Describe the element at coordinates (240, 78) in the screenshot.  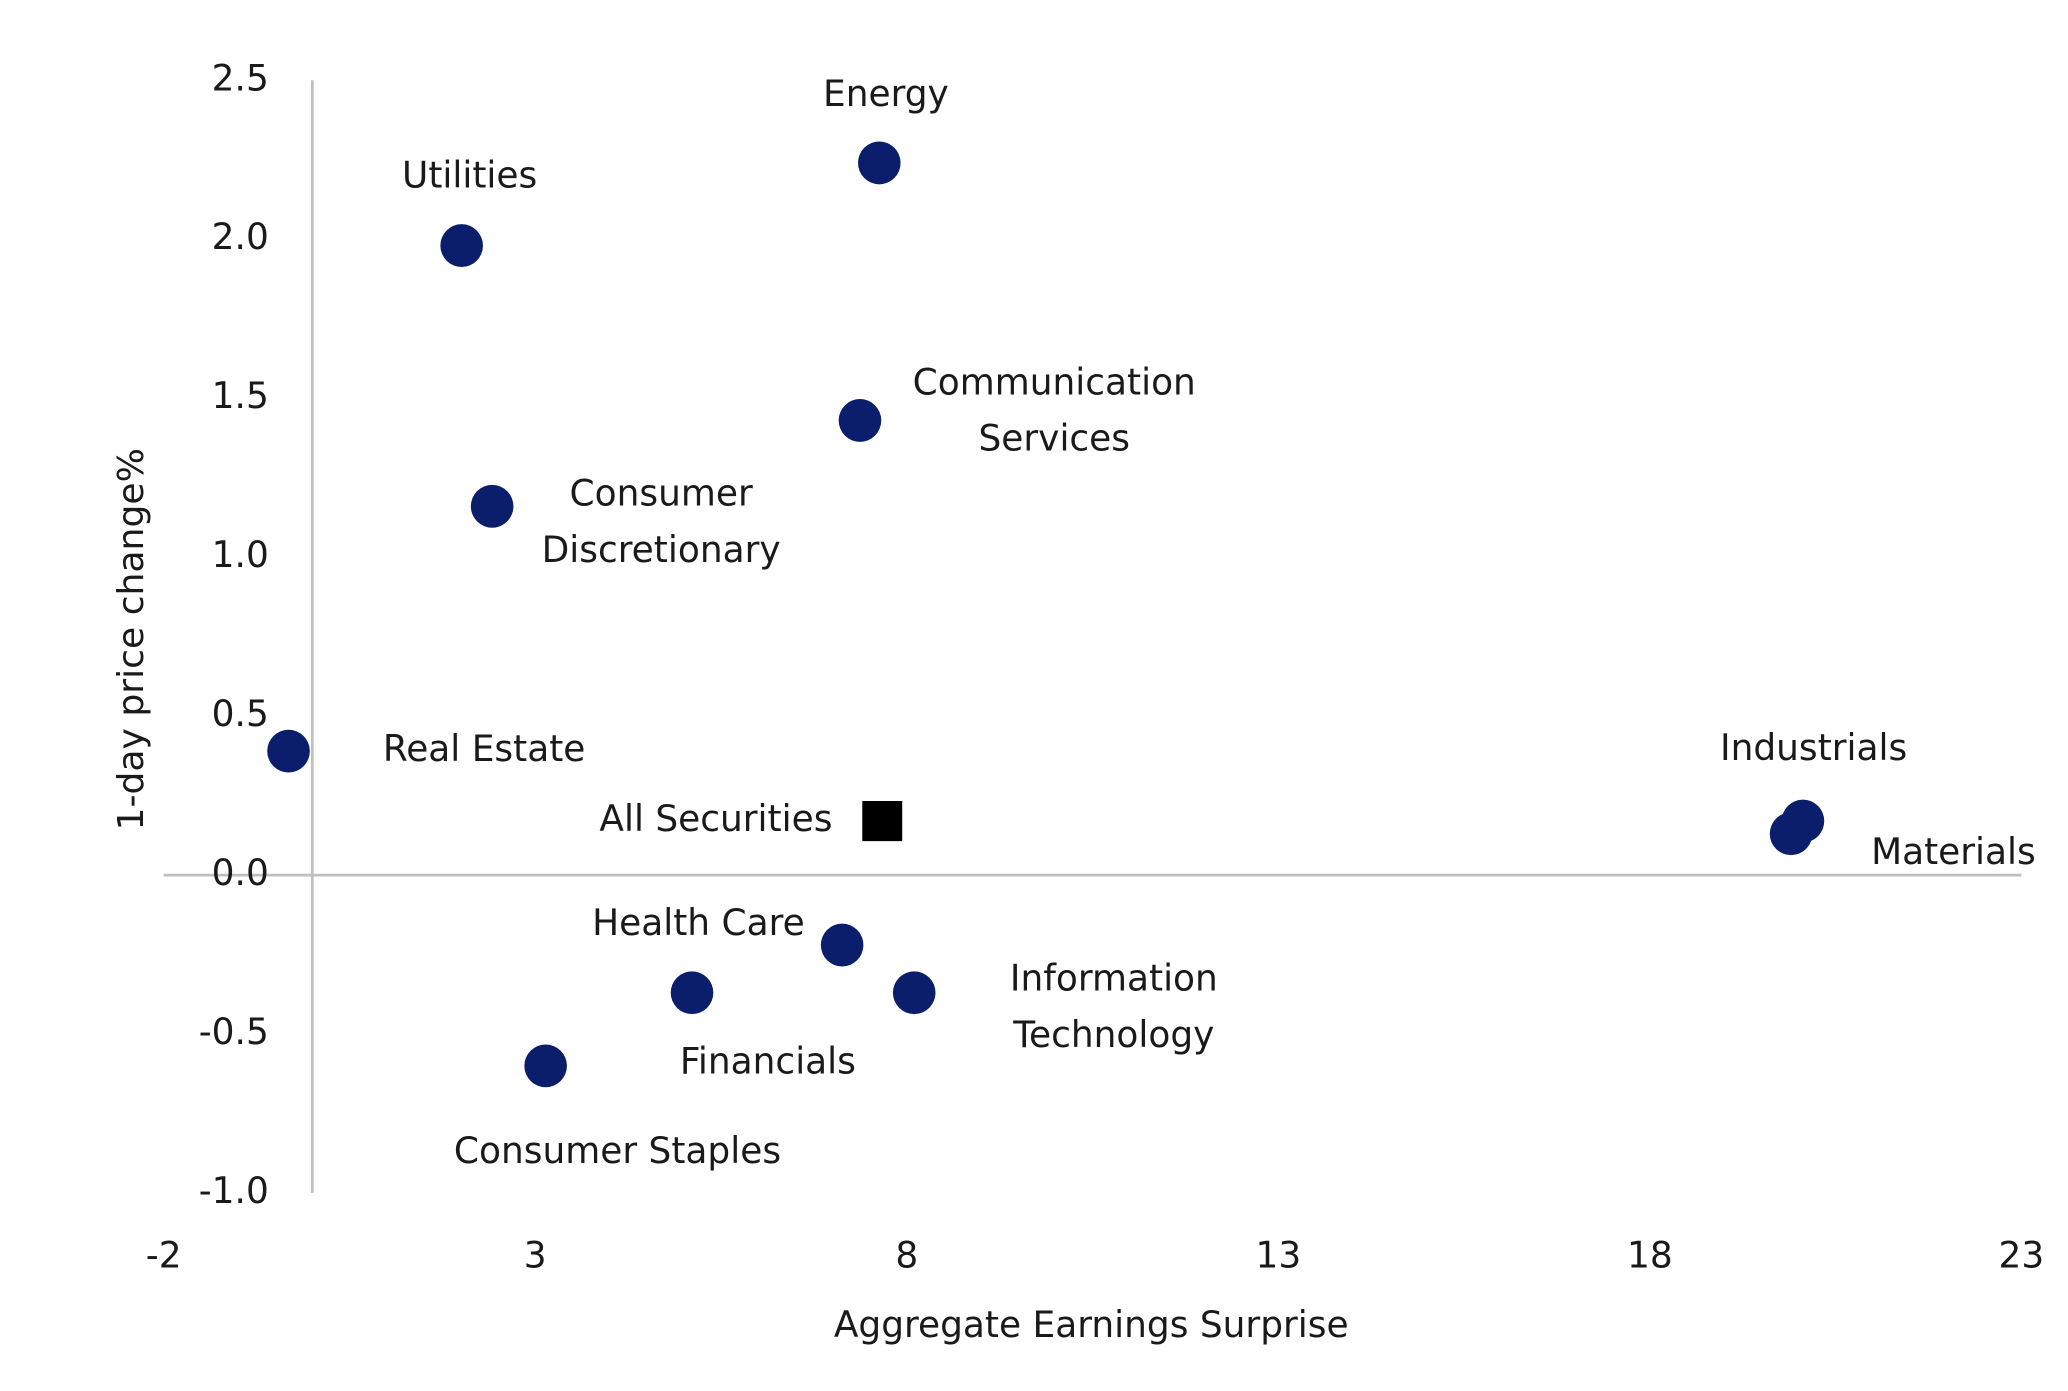
I see `y-tick-label: 2.5` at that location.